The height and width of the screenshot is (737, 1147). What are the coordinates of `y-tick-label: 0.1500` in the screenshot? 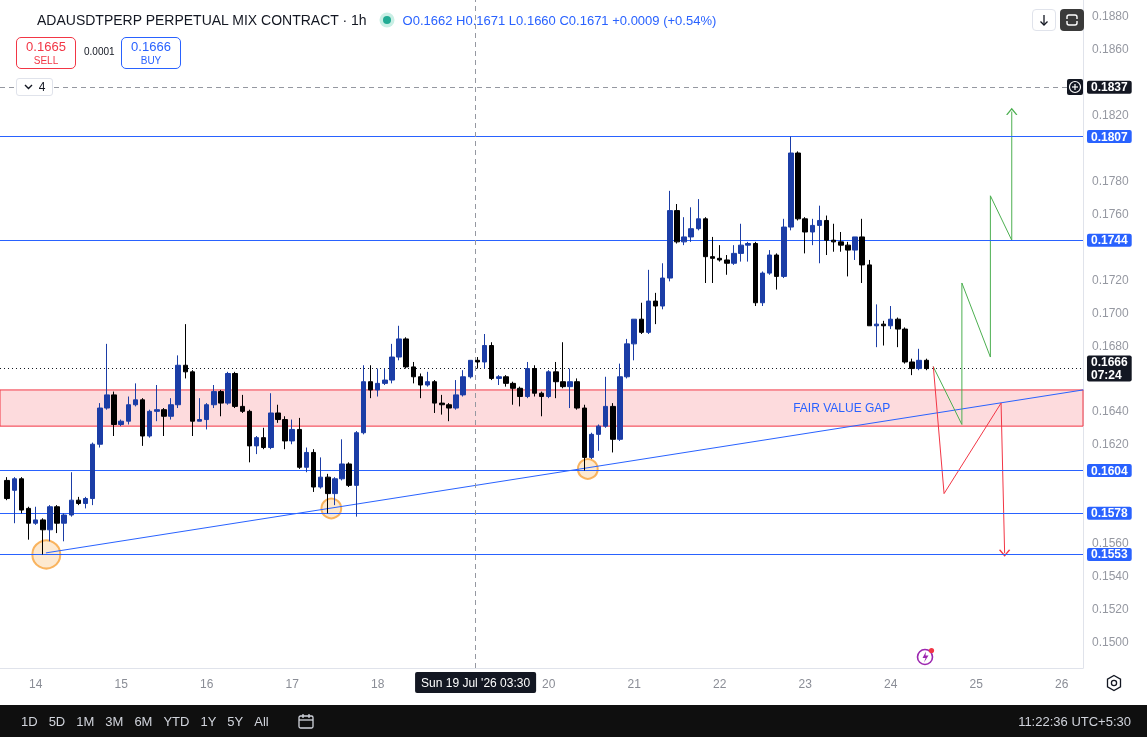 It's located at (1111, 641).